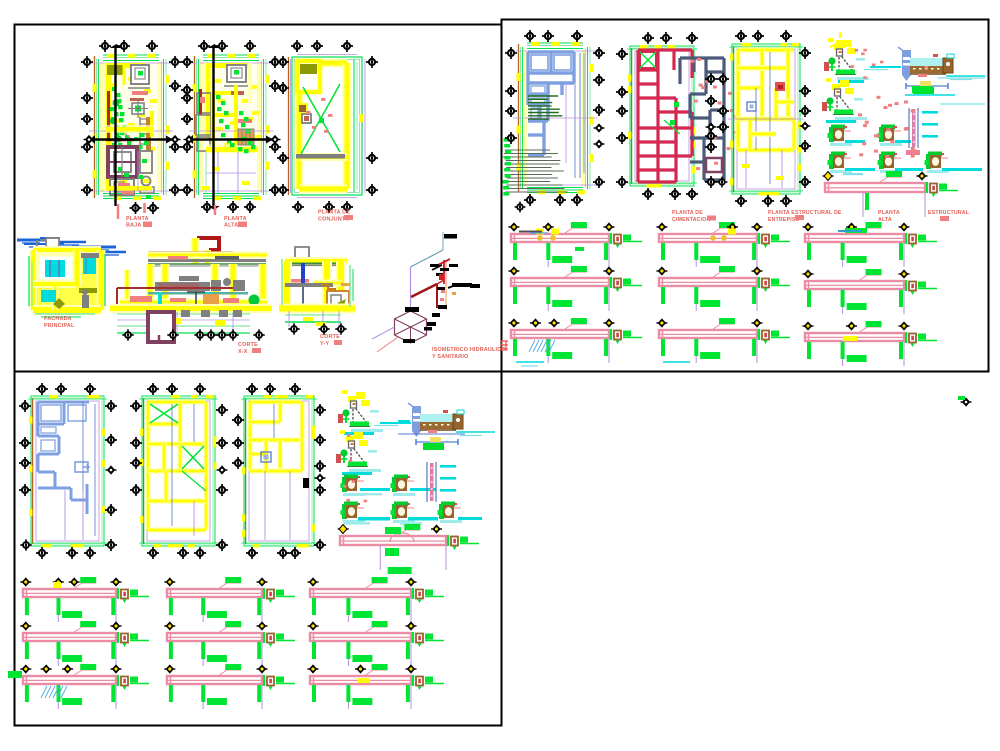  Describe the element at coordinates (784, 220) in the screenshot. I see `svg-text: ENTREPISO` at that location.